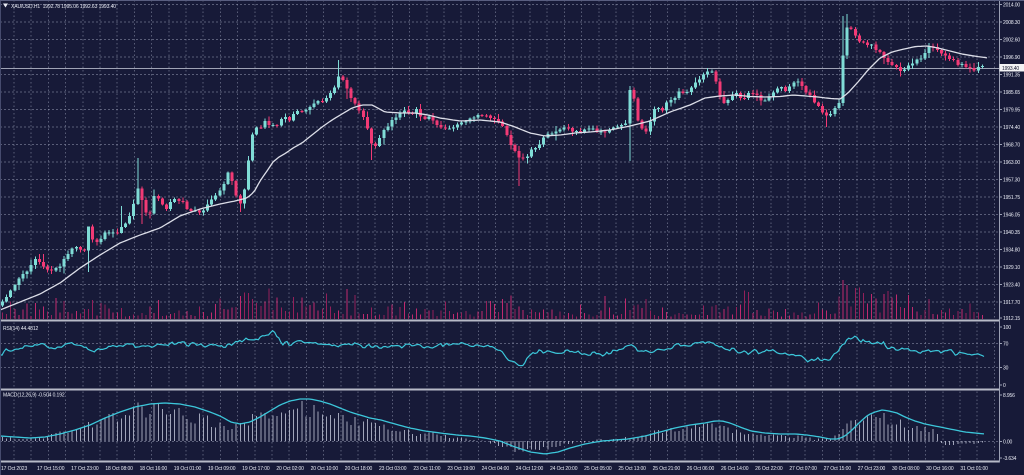 The image size is (1024, 475). I want to click on svg-text: 1917.70, so click(1011, 303).